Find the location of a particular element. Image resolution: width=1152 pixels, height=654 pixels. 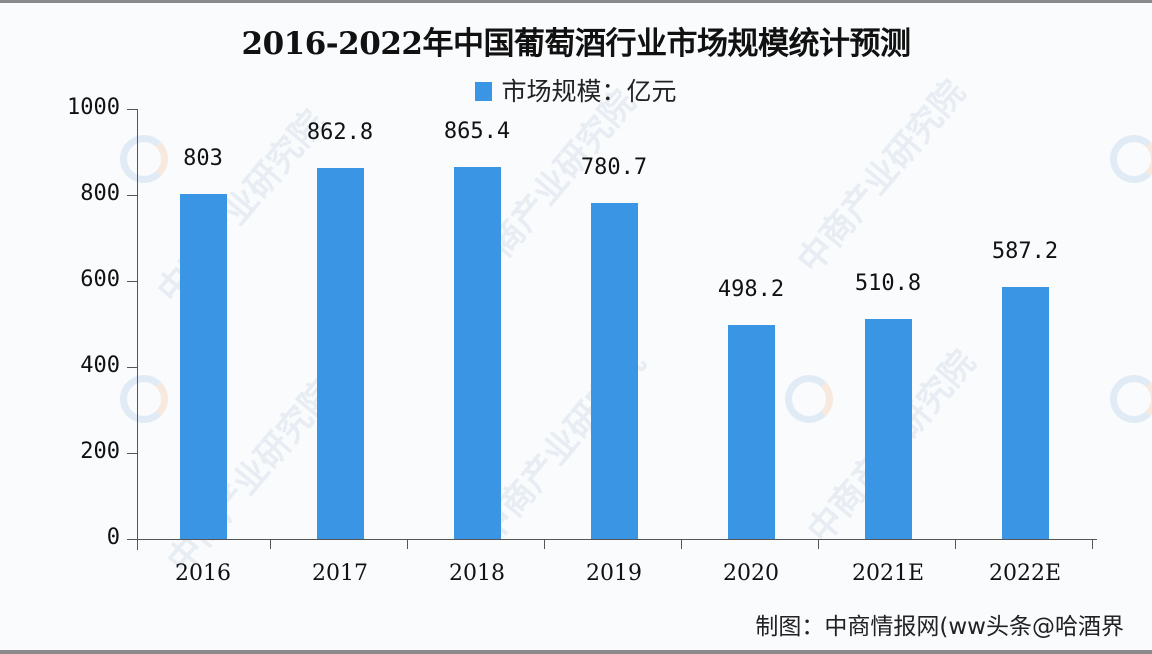

value-label: 780.7 is located at coordinates (614, 168).